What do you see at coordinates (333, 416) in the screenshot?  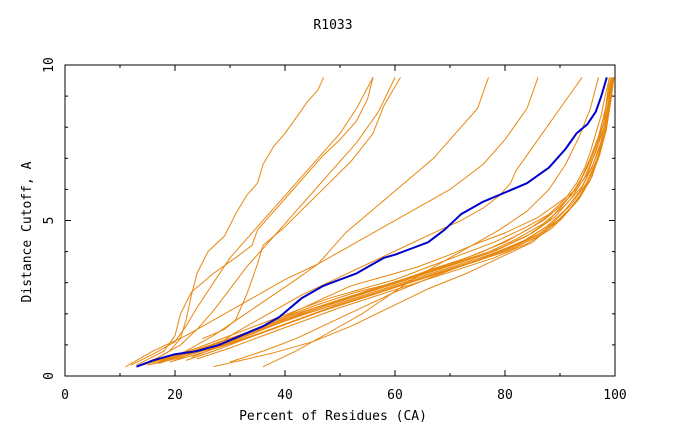 I see `x-axis-label: Percent of Residues (CA)` at bounding box center [333, 416].